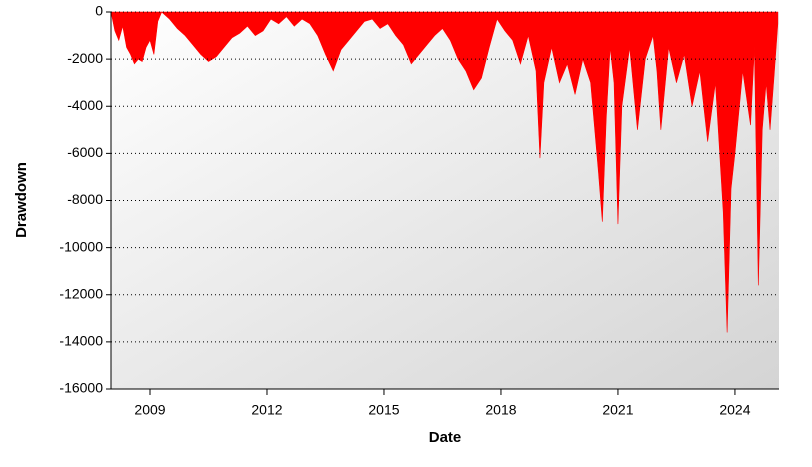 This screenshot has width=812, height=467. Describe the element at coordinates (85, 58) in the screenshot. I see `y-tick-label: -2000` at that location.